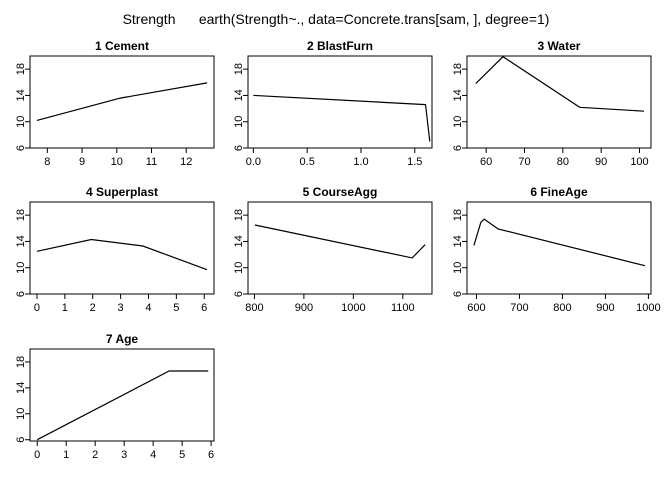  I want to click on panel-3: 3 Water 60 70 80 90 100 6 10 14 18, so click(552, 103).